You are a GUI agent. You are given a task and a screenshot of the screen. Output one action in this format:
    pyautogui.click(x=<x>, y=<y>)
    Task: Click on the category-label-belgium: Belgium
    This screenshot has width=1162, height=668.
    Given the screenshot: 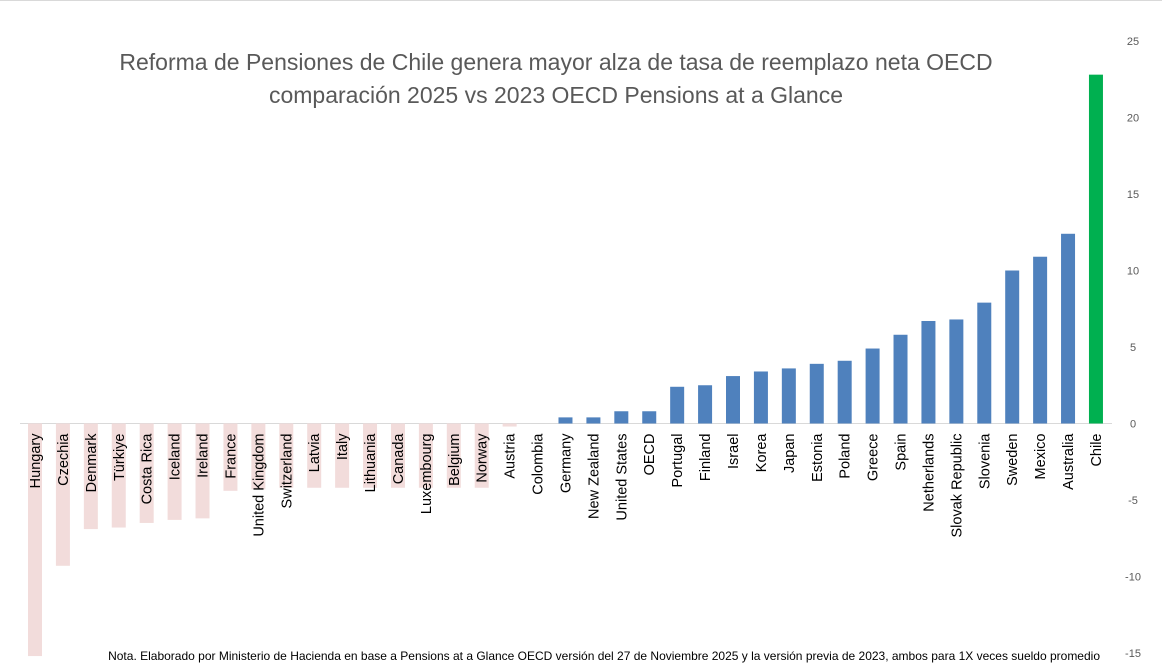 What is the action you would take?
    pyautogui.click(x=455, y=460)
    